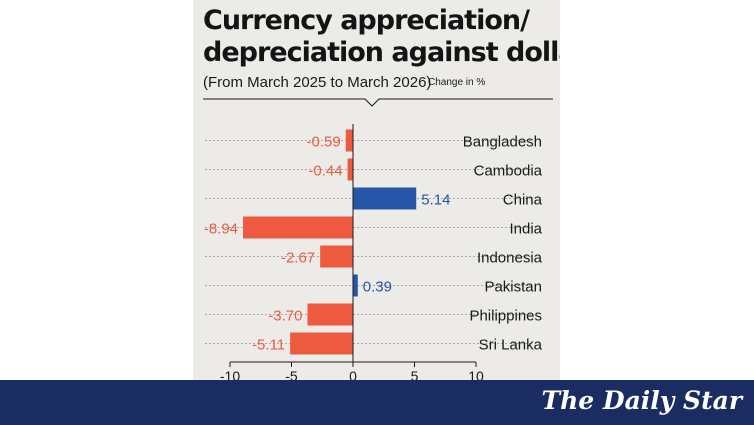  What do you see at coordinates (513, 287) in the screenshot?
I see `category-label: Pakistan` at bounding box center [513, 287].